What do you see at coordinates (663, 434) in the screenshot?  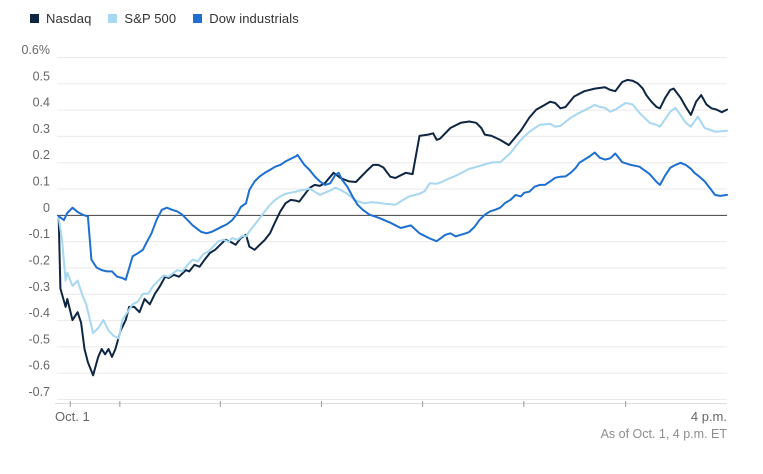 I see `as-of-footnote: As of Oct. 1, 4 p.m. ET` at bounding box center [663, 434].